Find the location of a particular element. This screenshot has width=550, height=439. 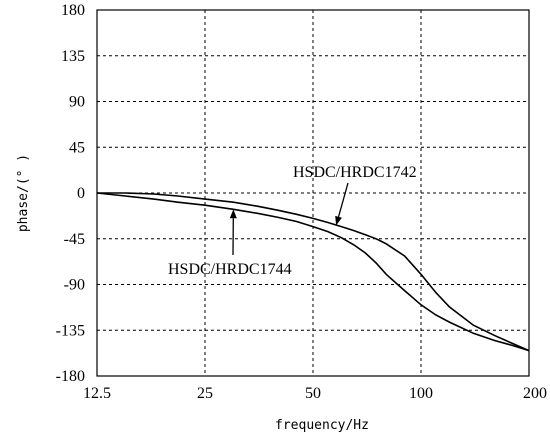

annotation-1742-arrow is located at coordinates (344, 200).